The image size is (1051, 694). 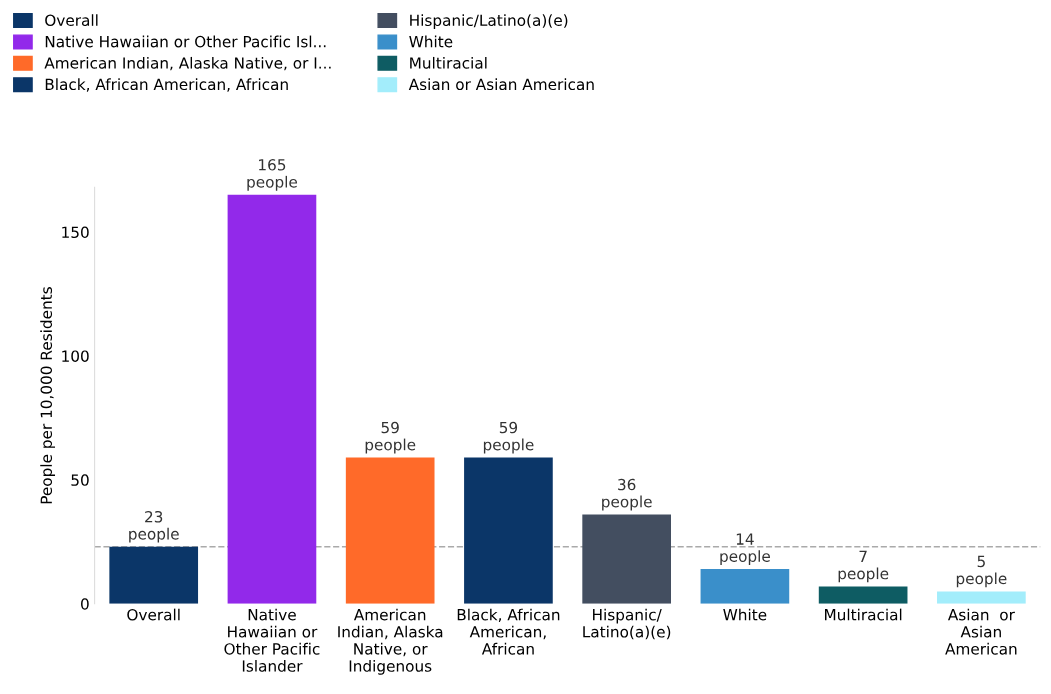 What do you see at coordinates (272, 640) in the screenshot?
I see `x-tick-label: Native Hawaiian or Other Pacific Islander` at bounding box center [272, 640].